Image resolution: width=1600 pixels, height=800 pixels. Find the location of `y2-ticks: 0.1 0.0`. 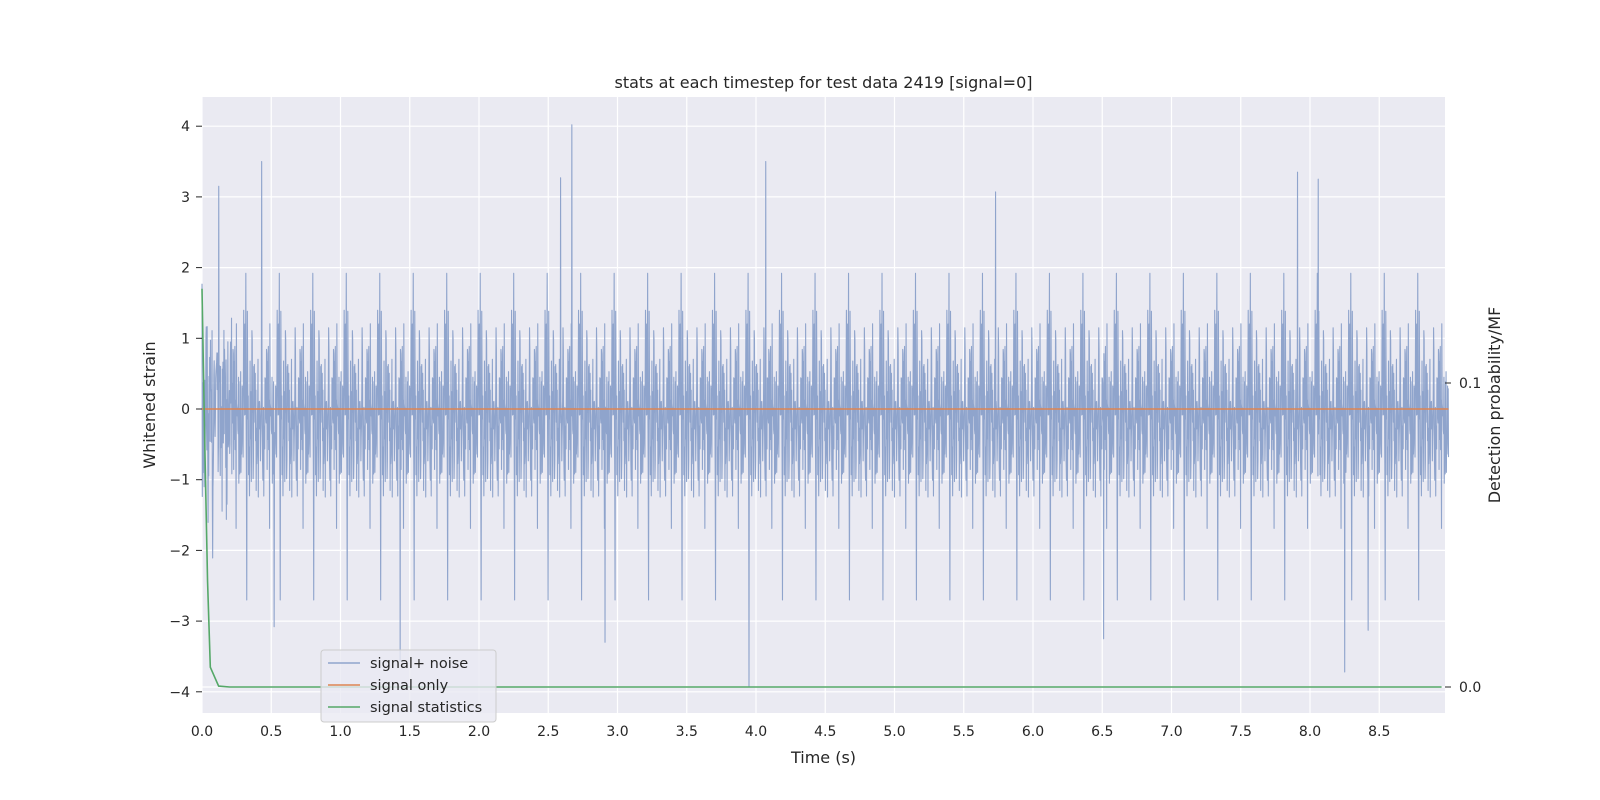

y2-ticks: 0.1 0.0 is located at coordinates (1463, 536).